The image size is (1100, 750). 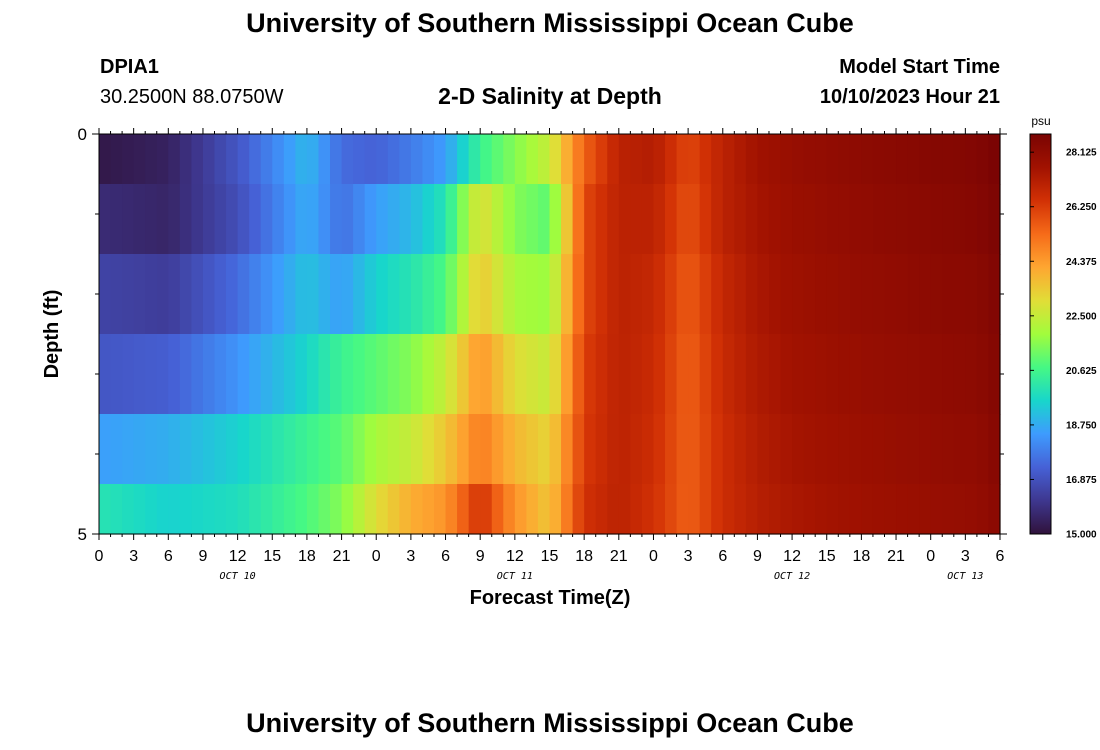 What do you see at coordinates (619, 556) in the screenshot?
I see `x-tick-label: 21` at bounding box center [619, 556].